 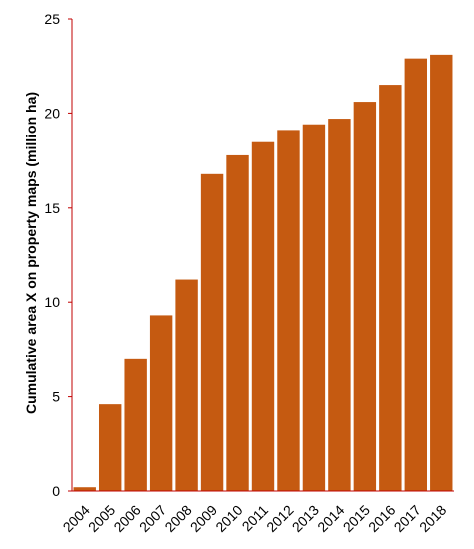 What do you see at coordinates (228, 518) in the screenshot?
I see `x-tick-label-2010: 2010` at bounding box center [228, 518].